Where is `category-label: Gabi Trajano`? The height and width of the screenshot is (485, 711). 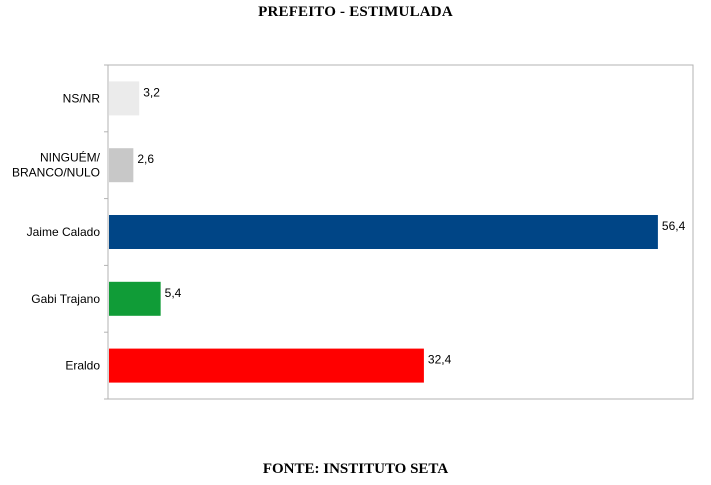 category-label: Gabi Trajano is located at coordinates (65, 299).